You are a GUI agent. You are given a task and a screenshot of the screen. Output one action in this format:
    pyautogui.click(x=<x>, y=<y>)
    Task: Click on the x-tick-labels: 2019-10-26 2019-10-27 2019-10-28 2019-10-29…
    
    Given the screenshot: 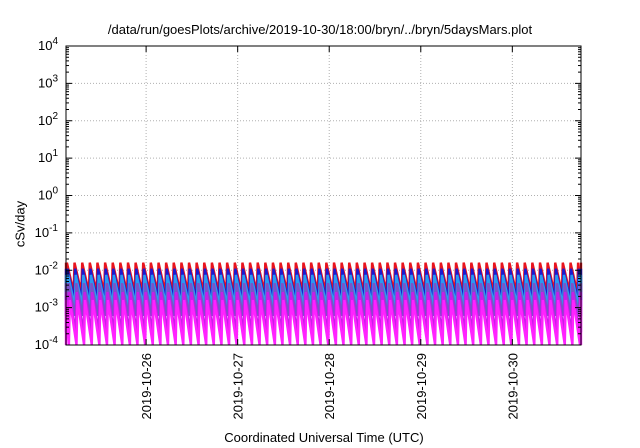 What is the action you would take?
    pyautogui.click(x=329, y=386)
    